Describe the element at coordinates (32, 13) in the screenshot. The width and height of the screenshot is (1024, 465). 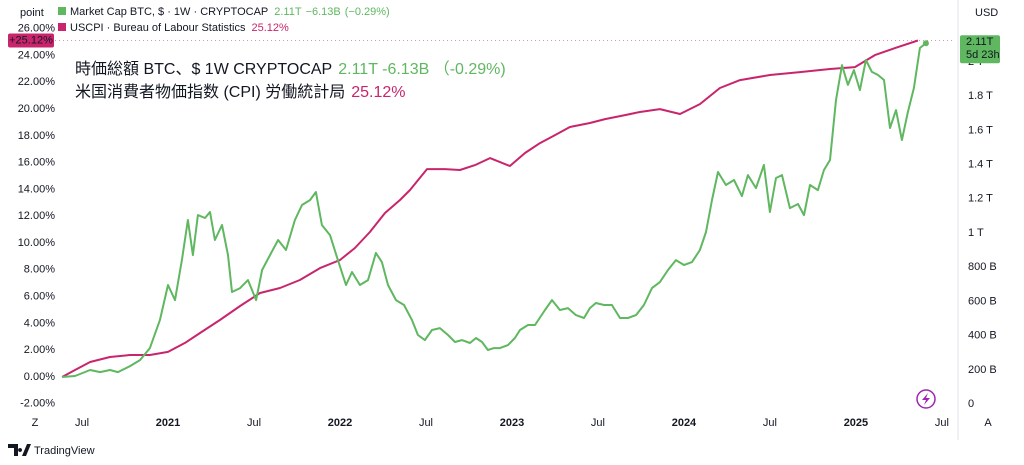
I see `axis-mode: point` at that location.